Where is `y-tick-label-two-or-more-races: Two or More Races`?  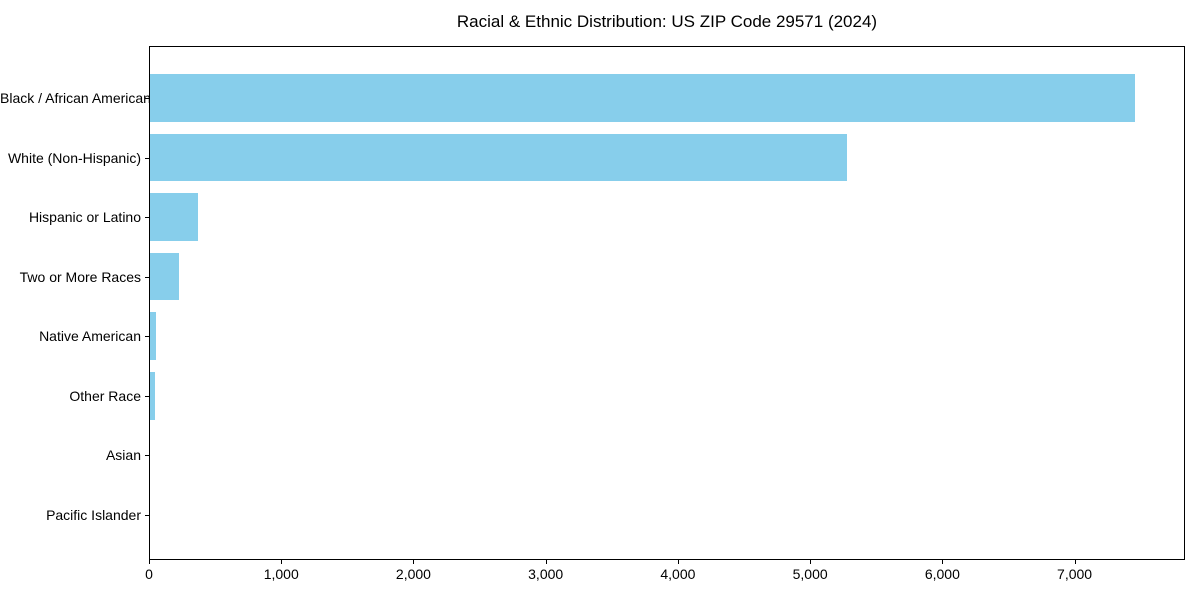 y-tick-label-two-or-more-races: Two or More Races is located at coordinates (80, 276).